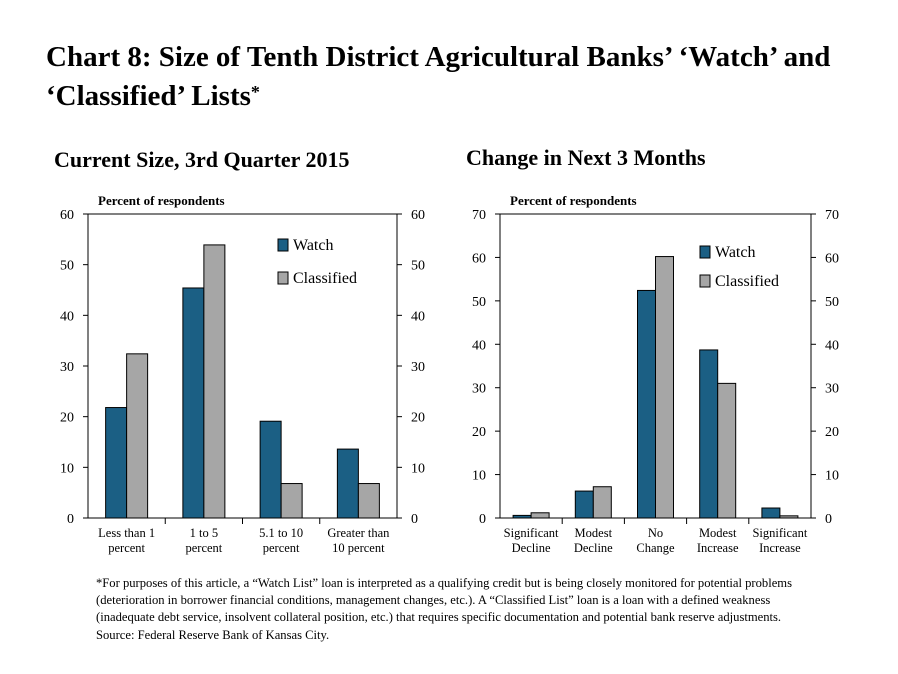 The height and width of the screenshot is (674, 898). I want to click on x-tick-label: Significant Increase, so click(779, 540).